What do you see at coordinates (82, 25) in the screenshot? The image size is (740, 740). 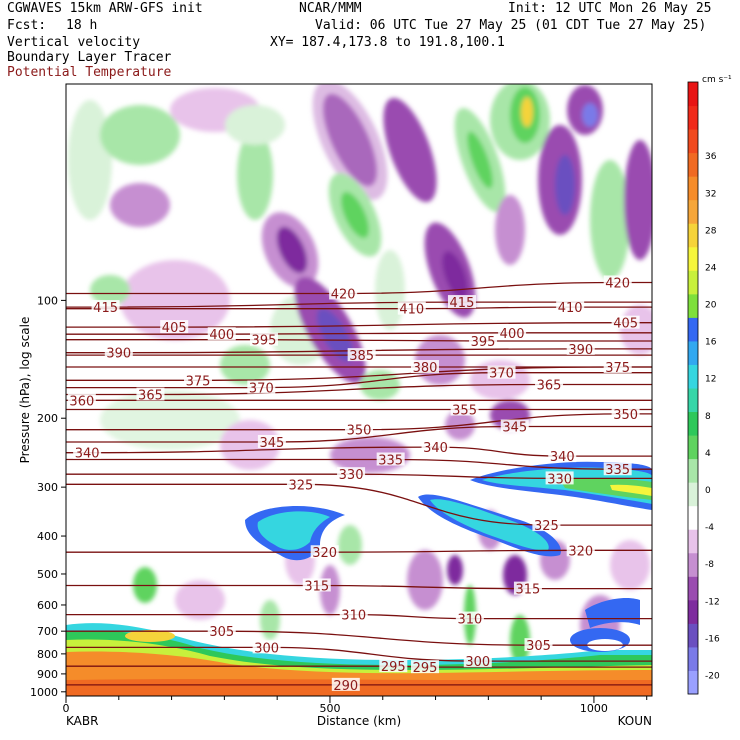 I see `fcst-value: 18 h` at bounding box center [82, 25].